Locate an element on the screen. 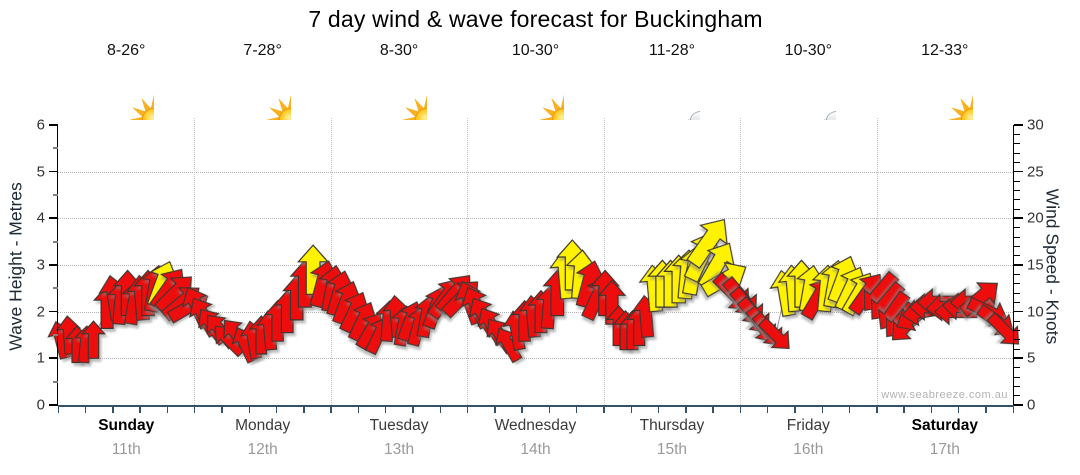 This screenshot has width=1080, height=475. right-axis-tick-label: 0 is located at coordinates (1031, 405).